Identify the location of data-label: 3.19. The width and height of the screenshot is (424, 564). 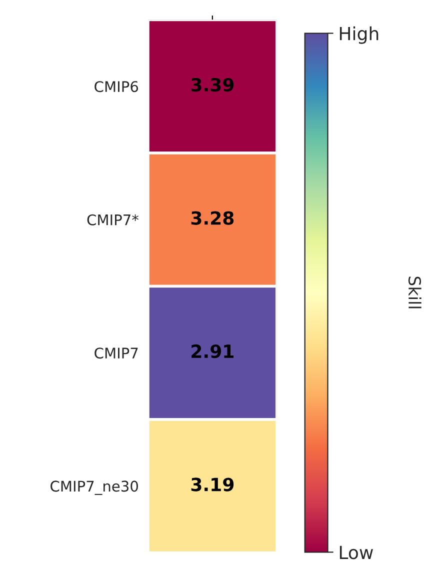
(212, 485).